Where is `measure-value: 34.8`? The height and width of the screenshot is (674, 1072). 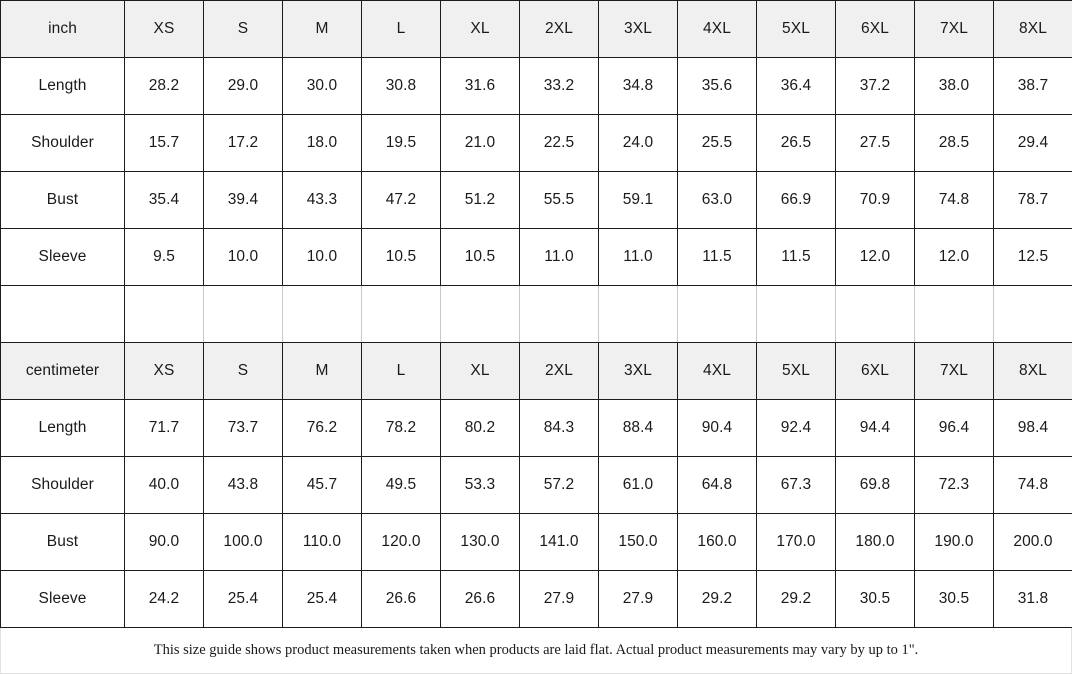
measure-value: 34.8 is located at coordinates (638, 86).